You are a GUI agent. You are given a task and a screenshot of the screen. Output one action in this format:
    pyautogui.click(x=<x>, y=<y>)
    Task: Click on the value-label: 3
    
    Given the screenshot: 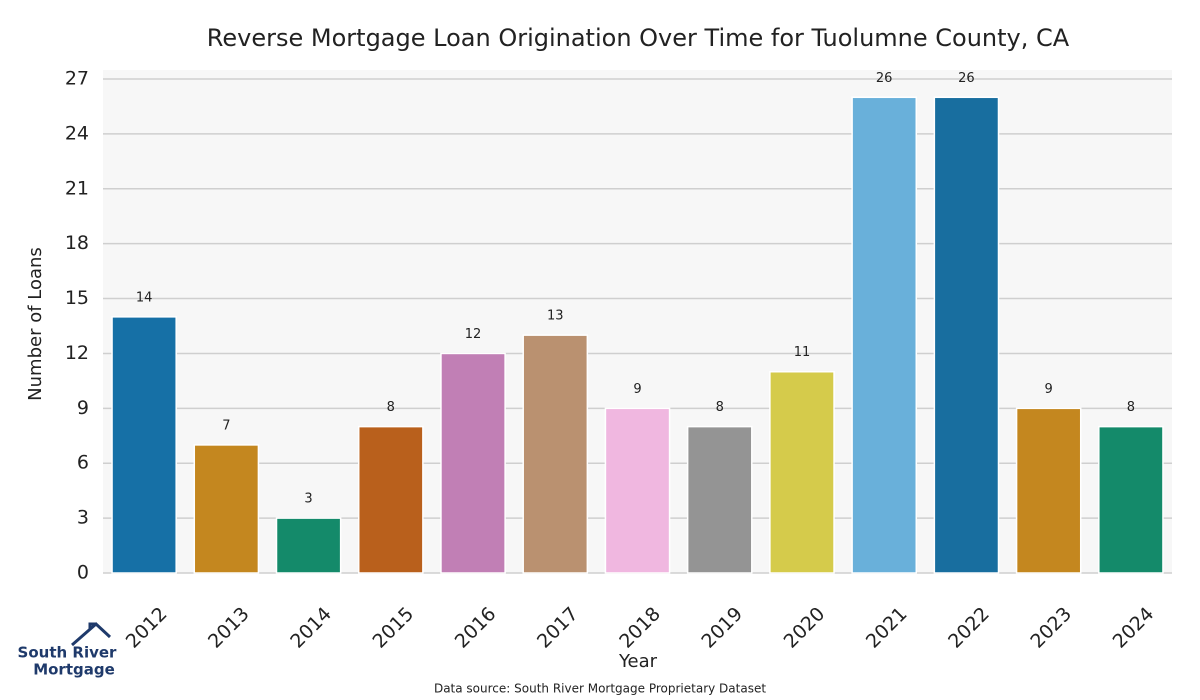 What is the action you would take?
    pyautogui.click(x=308, y=499)
    